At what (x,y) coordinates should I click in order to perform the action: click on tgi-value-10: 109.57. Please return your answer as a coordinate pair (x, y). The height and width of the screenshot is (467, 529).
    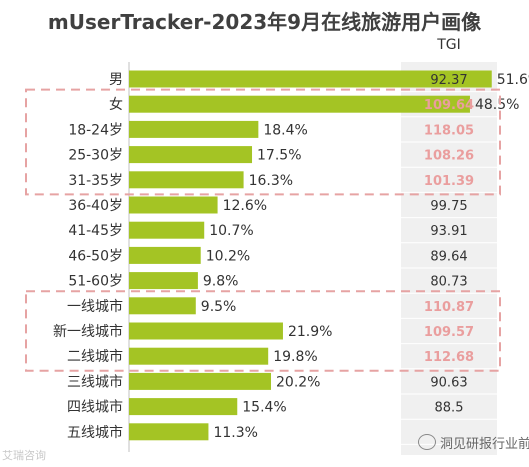
    Looking at the image, I should click on (449, 332).